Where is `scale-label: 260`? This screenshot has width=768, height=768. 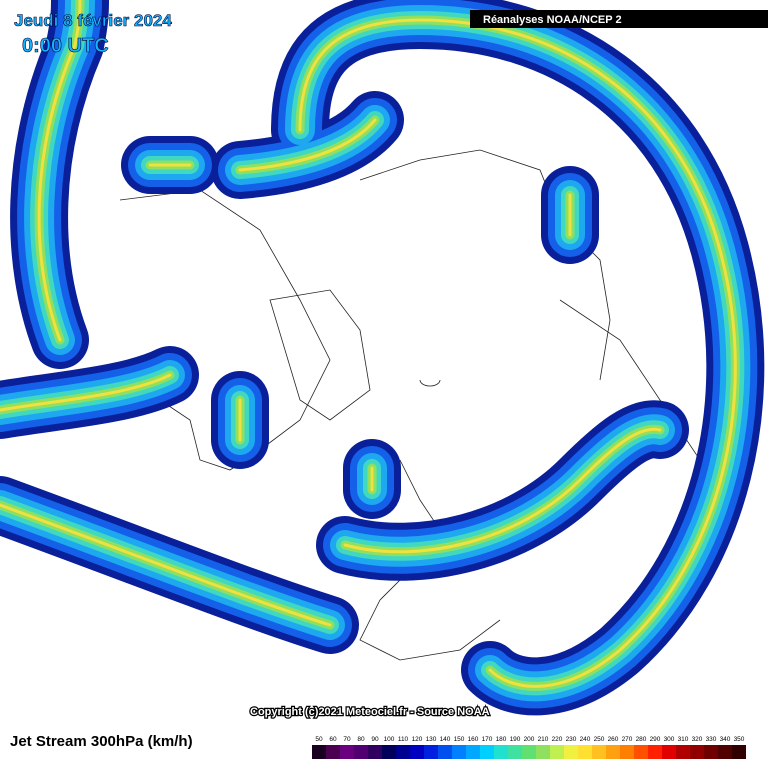
scale-label: 260 is located at coordinates (613, 739).